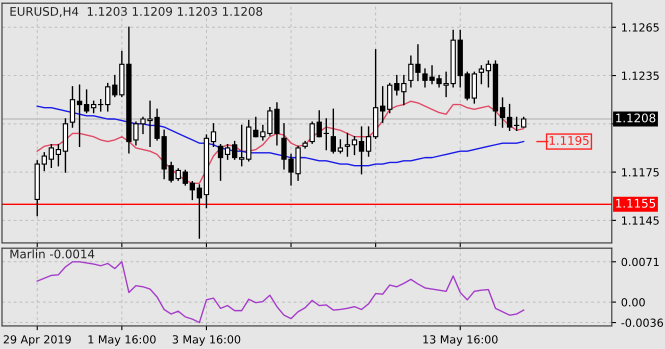 This screenshot has width=665, height=349. I want to click on text: 1.1195, so click(569, 140).